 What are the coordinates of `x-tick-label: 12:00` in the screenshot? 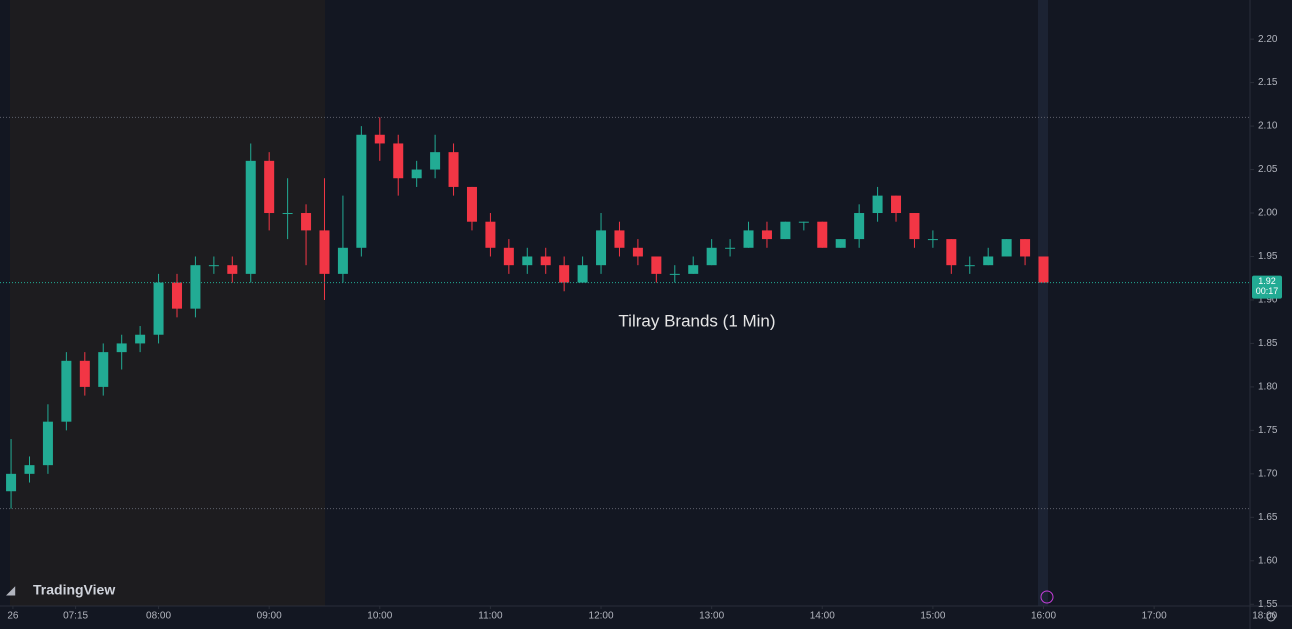 It's located at (601, 616).